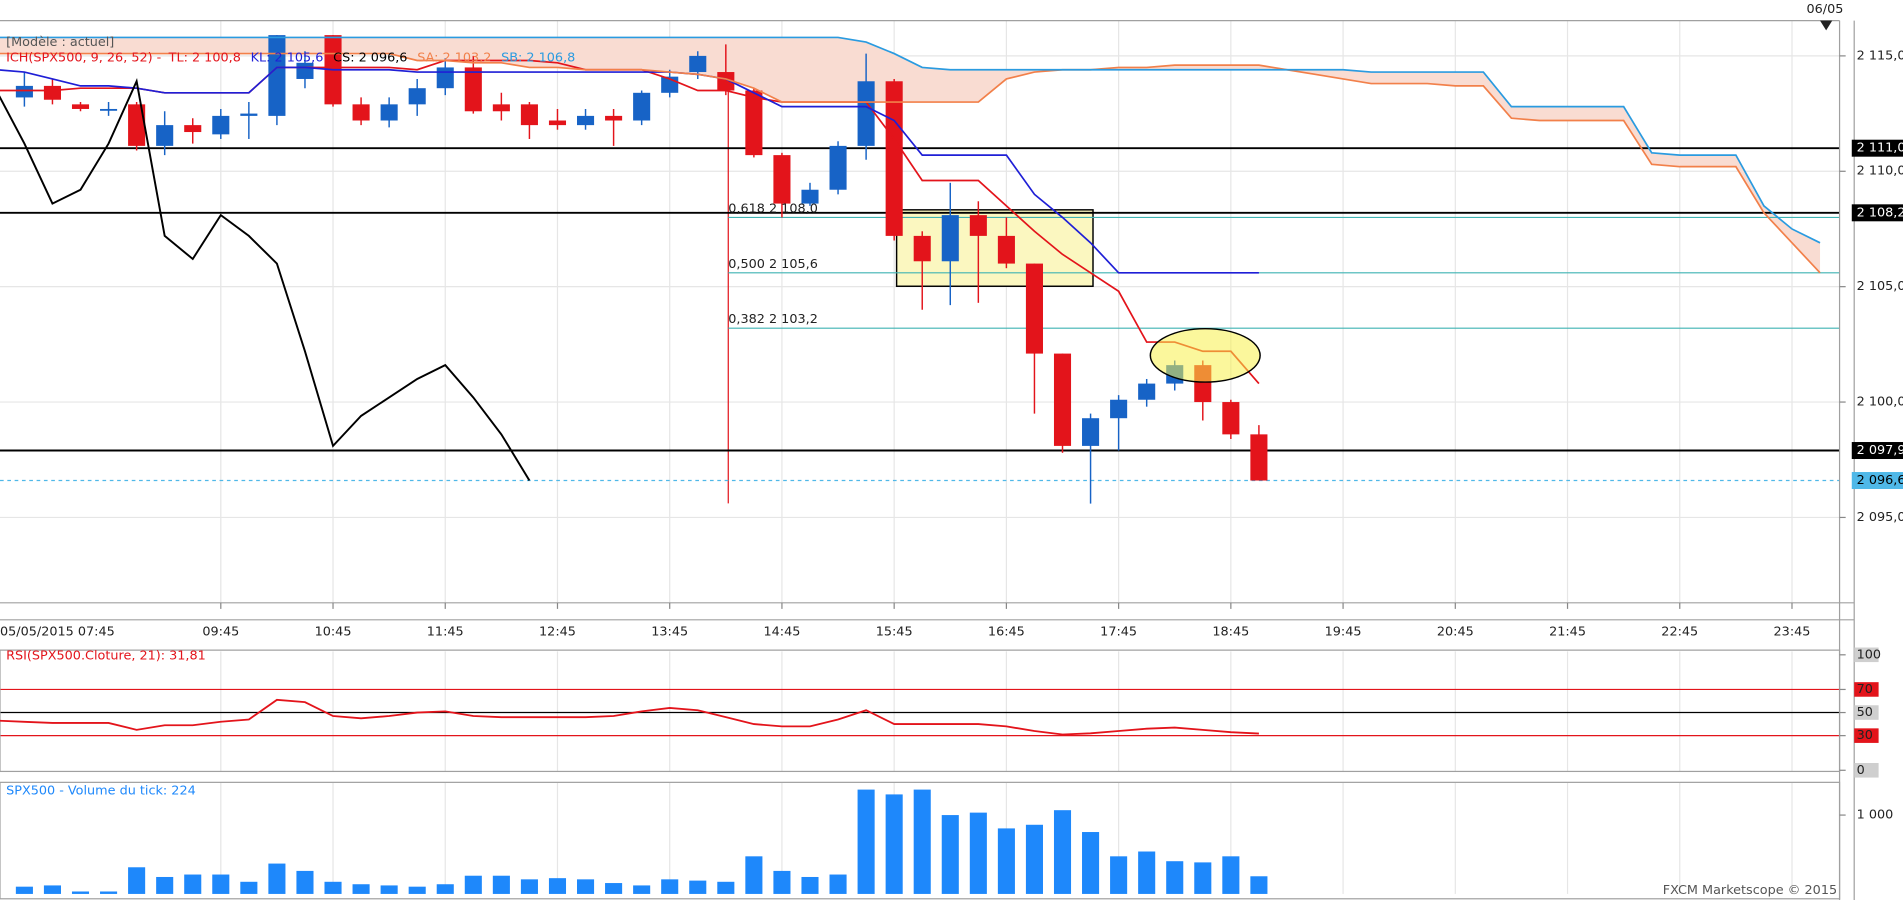 Image resolution: width=1903 pixels, height=900 pixels. I want to click on x-tick-label: 10:45, so click(333, 631).